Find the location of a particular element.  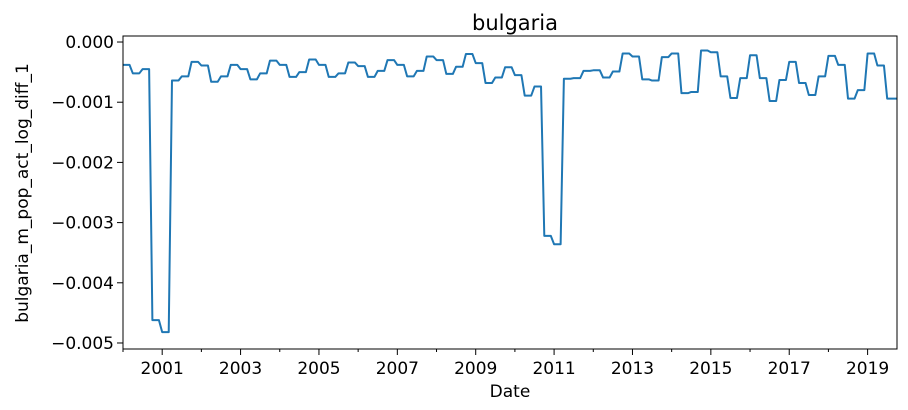

x-axis-ticks: 2001 2003 2005 2007 2009 2011 2013 2015 2017 2019 is located at coordinates (505, 364).